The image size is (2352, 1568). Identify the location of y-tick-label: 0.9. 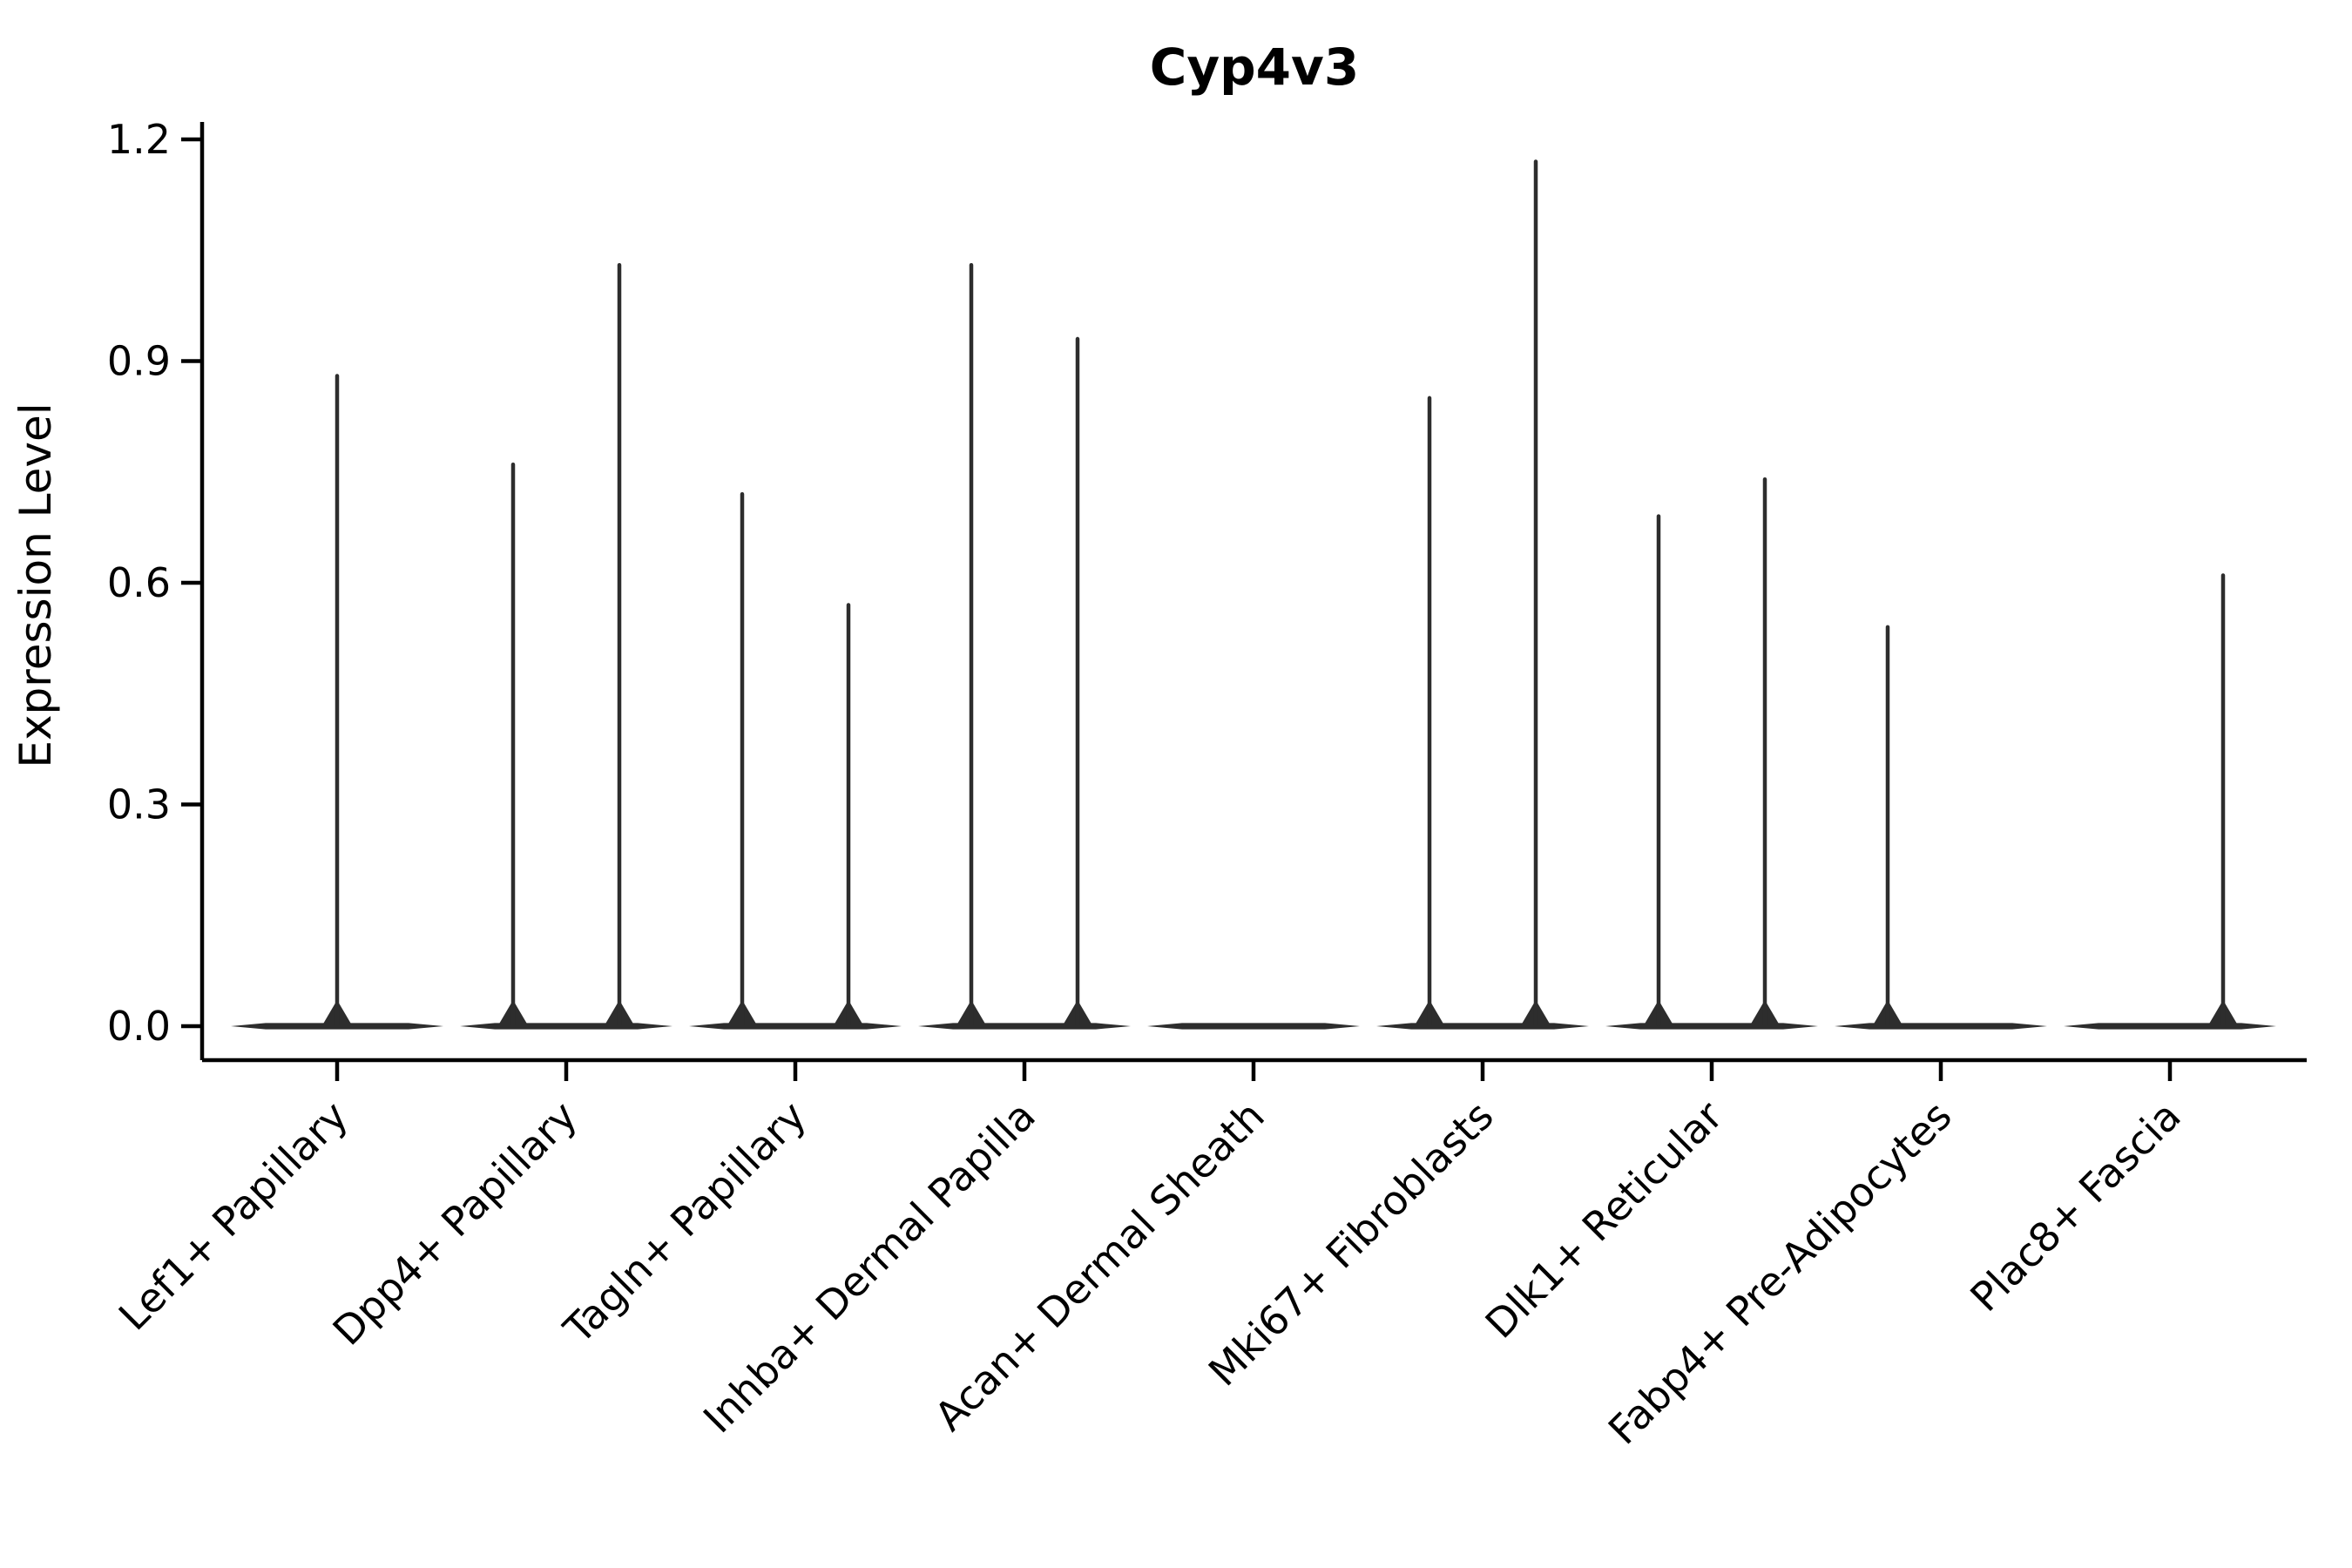
(139, 361).